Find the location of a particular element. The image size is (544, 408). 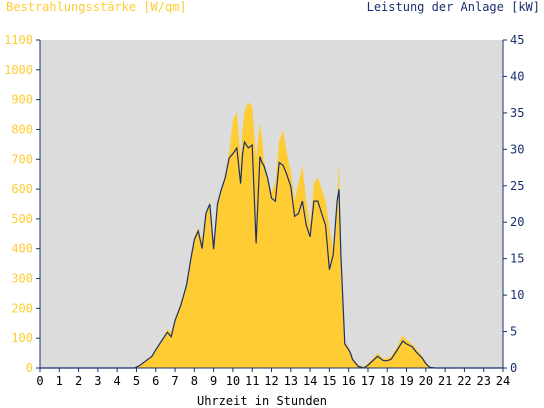

left-tick-label: 500 is located at coordinates (22, 219).